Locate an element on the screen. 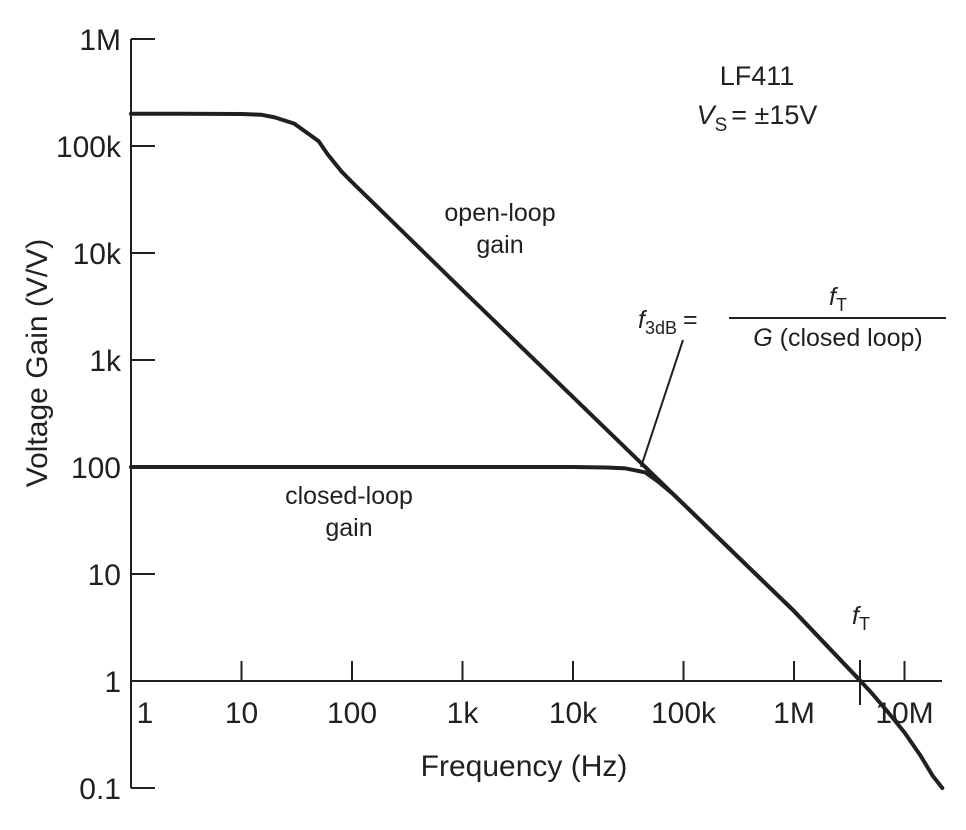 Image resolution: width=966 pixels, height=830 pixels. fT-num-sub: T is located at coordinates (841, 305).